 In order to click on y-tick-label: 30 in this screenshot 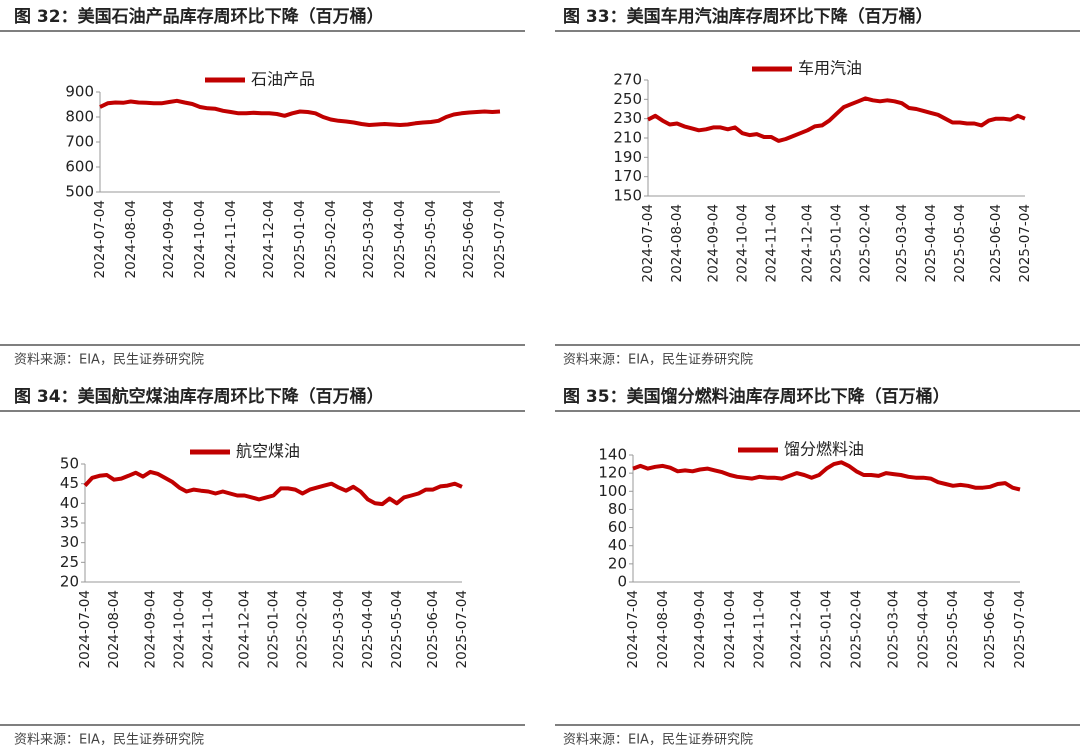, I will do `click(69, 542)`.